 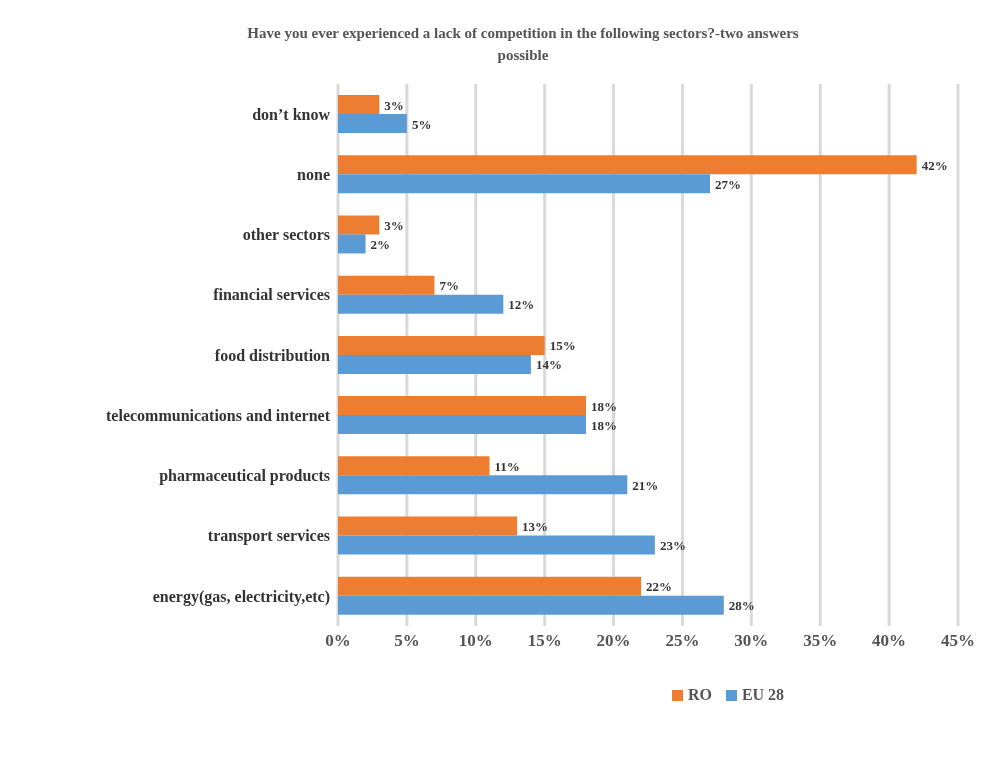 I want to click on legend-label: EU 28, so click(x=763, y=695).